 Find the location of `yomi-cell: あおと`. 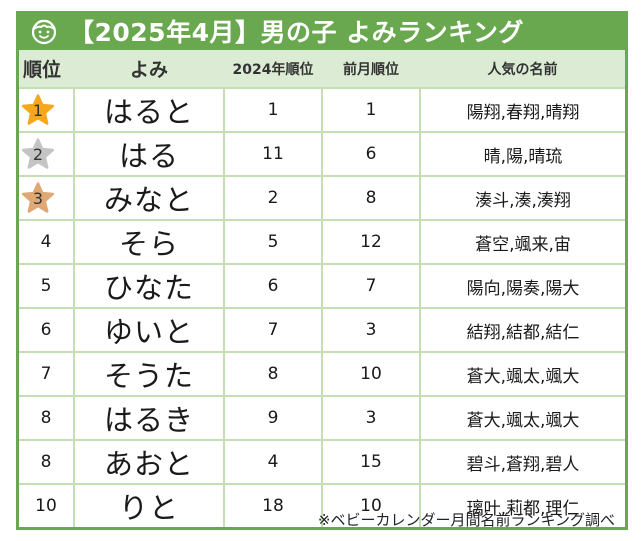

yomi-cell: あおと is located at coordinates (149, 462).